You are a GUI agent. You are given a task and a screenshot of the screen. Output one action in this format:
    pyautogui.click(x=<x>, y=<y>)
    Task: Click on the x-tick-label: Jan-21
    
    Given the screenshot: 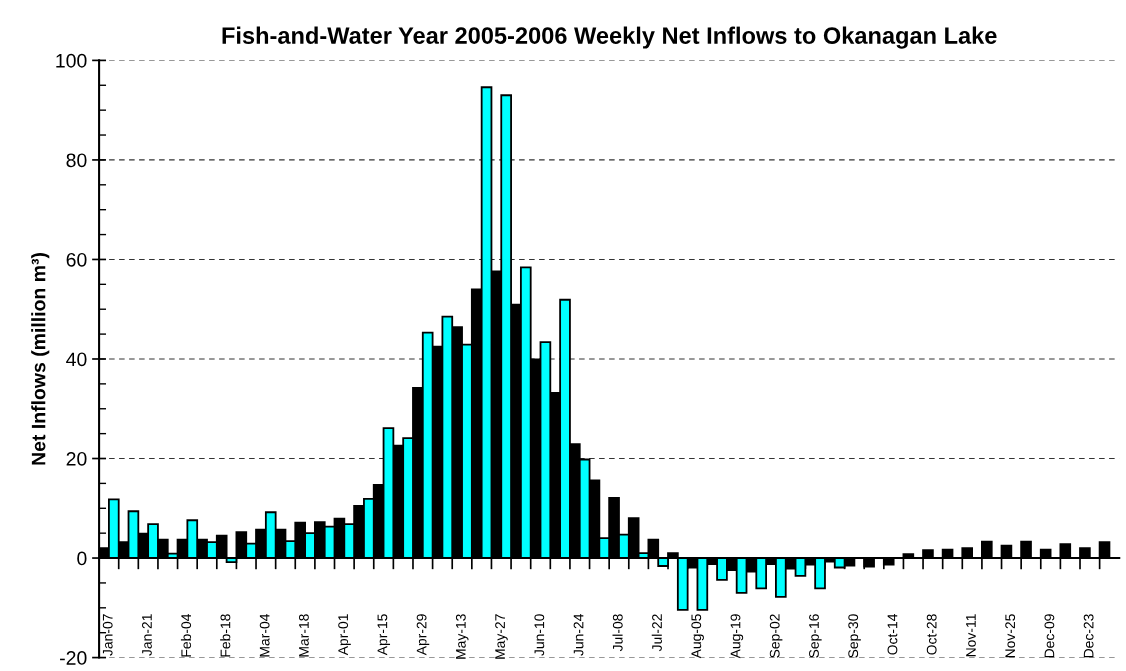 What is the action you would take?
    pyautogui.click(x=147, y=635)
    